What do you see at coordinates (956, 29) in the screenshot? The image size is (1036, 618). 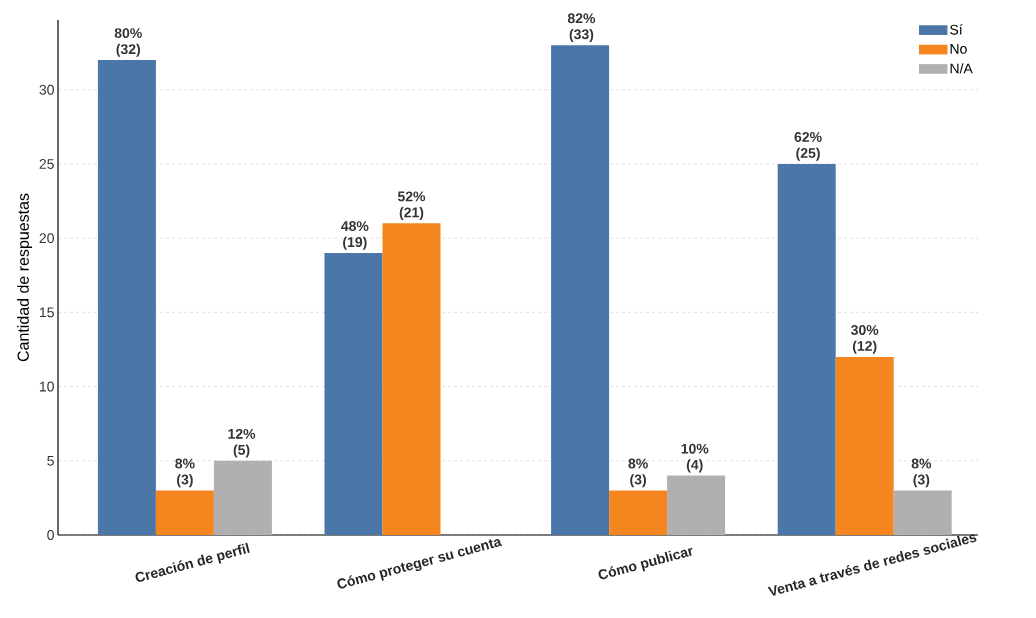 I see `legend-label: Sí` at bounding box center [956, 29].